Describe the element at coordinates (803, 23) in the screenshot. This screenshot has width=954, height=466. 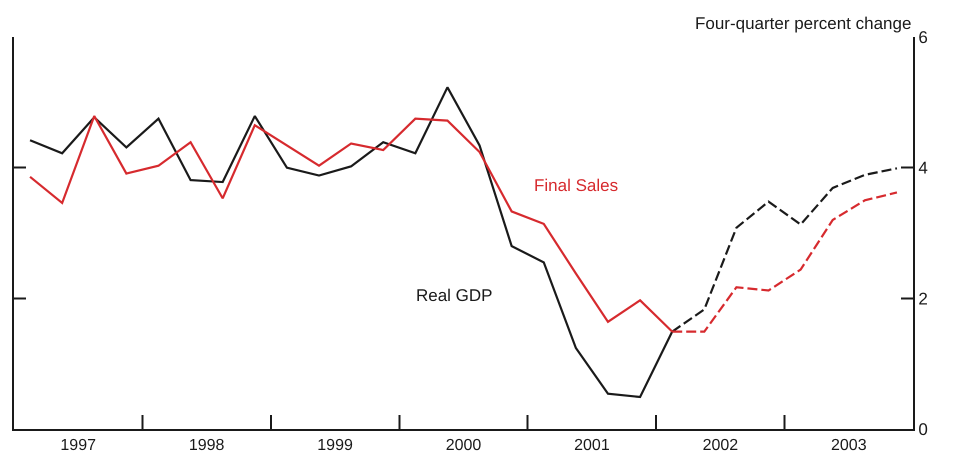
I see `y-axis-title: Four-quarter percent change` at that location.